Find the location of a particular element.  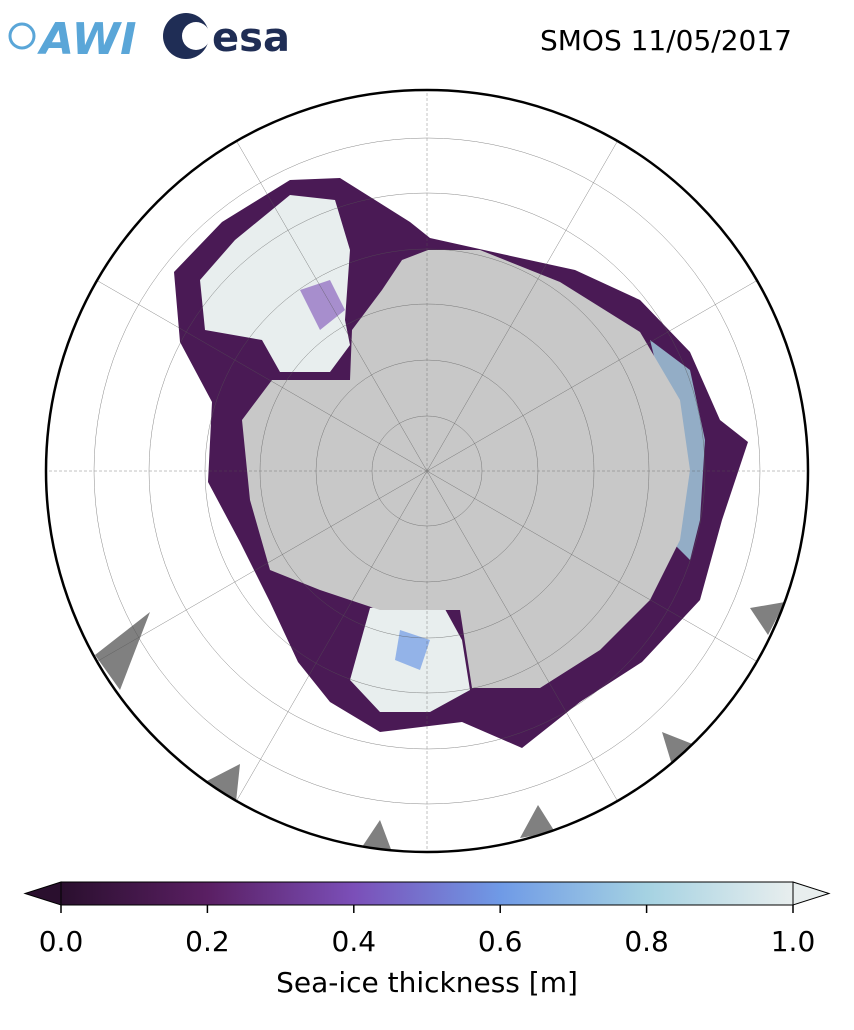

logo-awi: AWI is located at coordinates (72, 39).